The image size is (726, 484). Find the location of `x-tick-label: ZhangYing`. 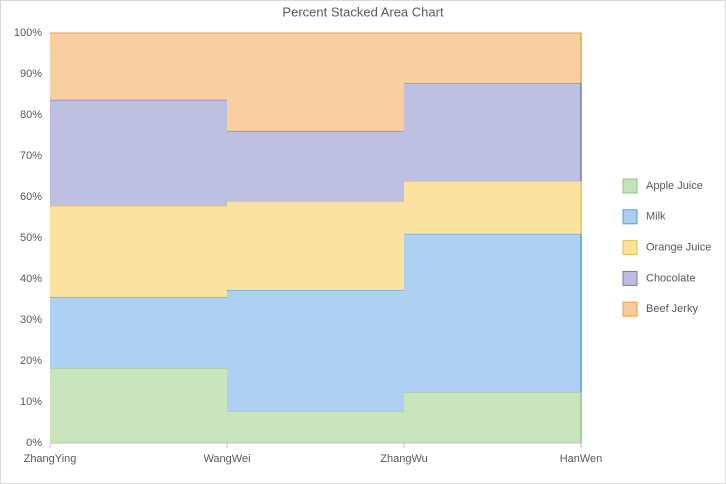

x-tick-label: ZhangYing is located at coordinates (50, 459).